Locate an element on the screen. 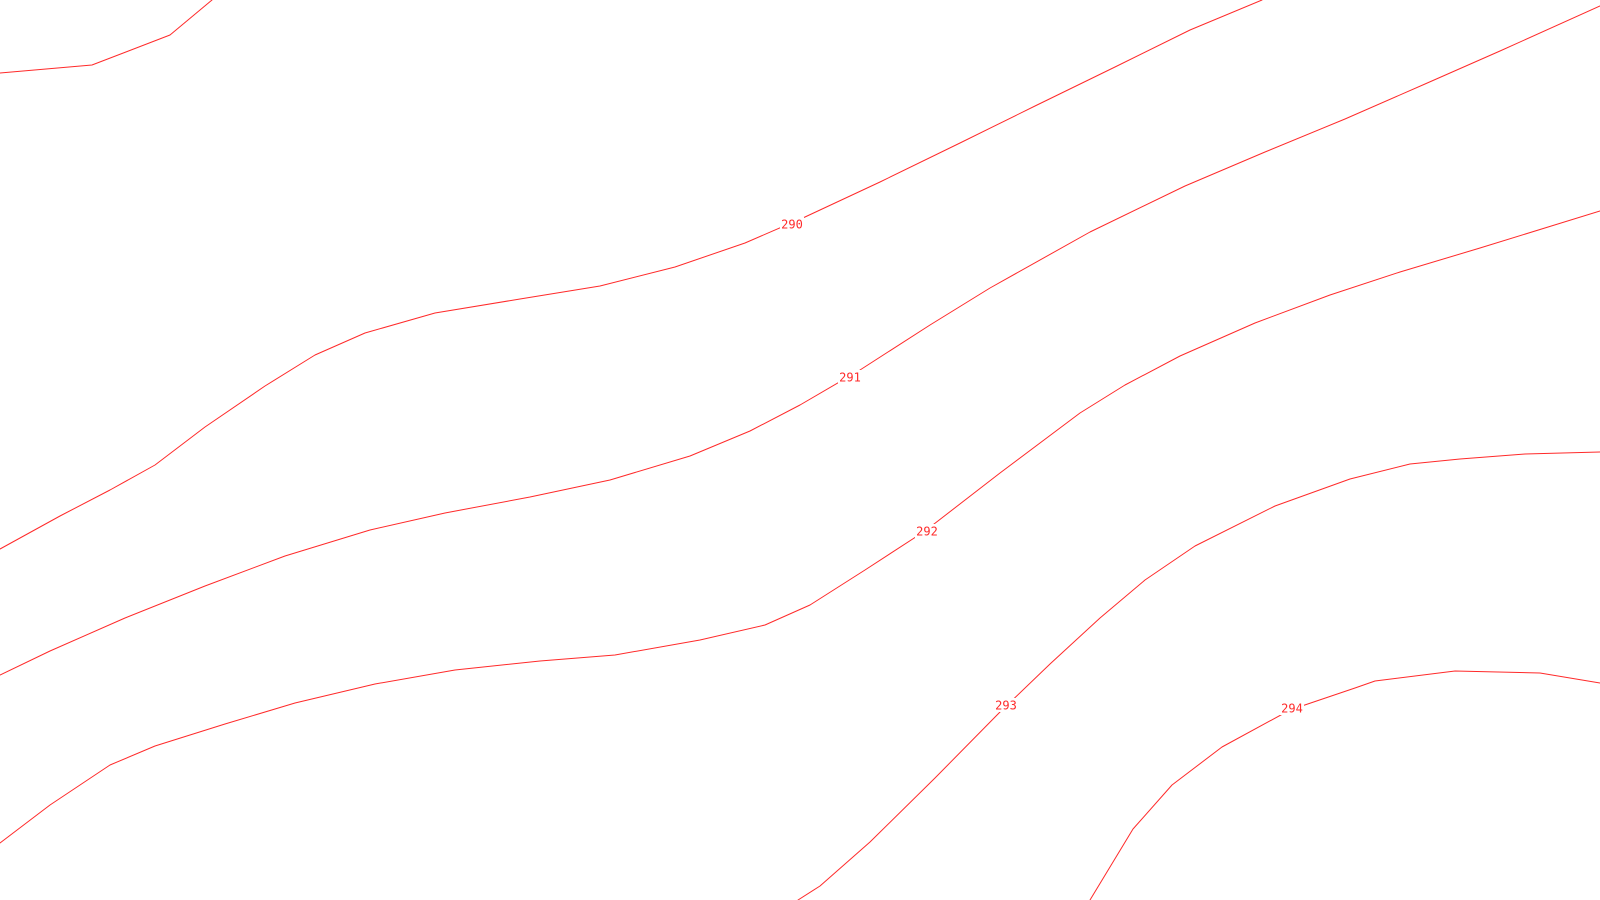 The height and width of the screenshot is (900, 1600). contour-label-294: 294 is located at coordinates (1292, 709).